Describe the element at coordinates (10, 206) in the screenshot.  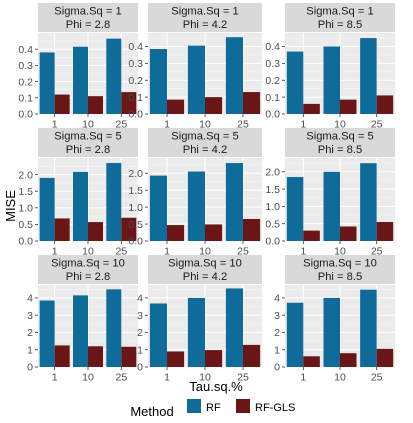
I see `y-axis-title: MISE` at that location.